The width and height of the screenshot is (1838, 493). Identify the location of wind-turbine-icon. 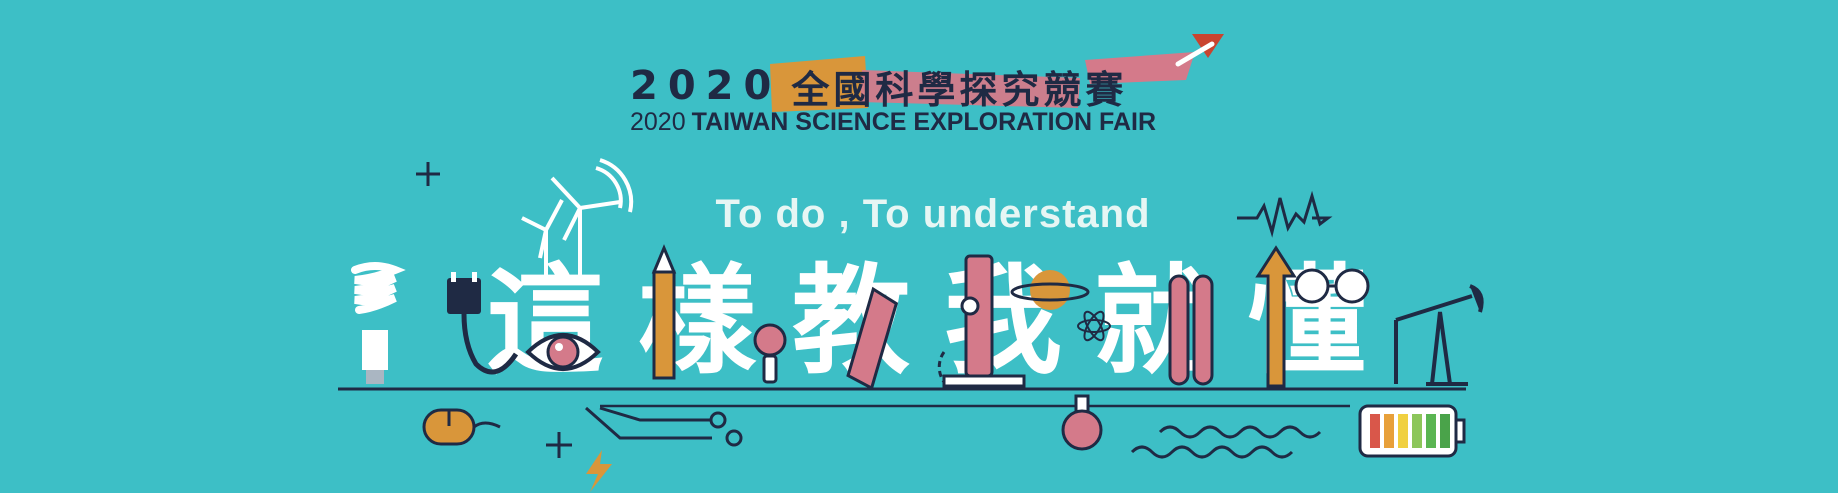
(577, 220).